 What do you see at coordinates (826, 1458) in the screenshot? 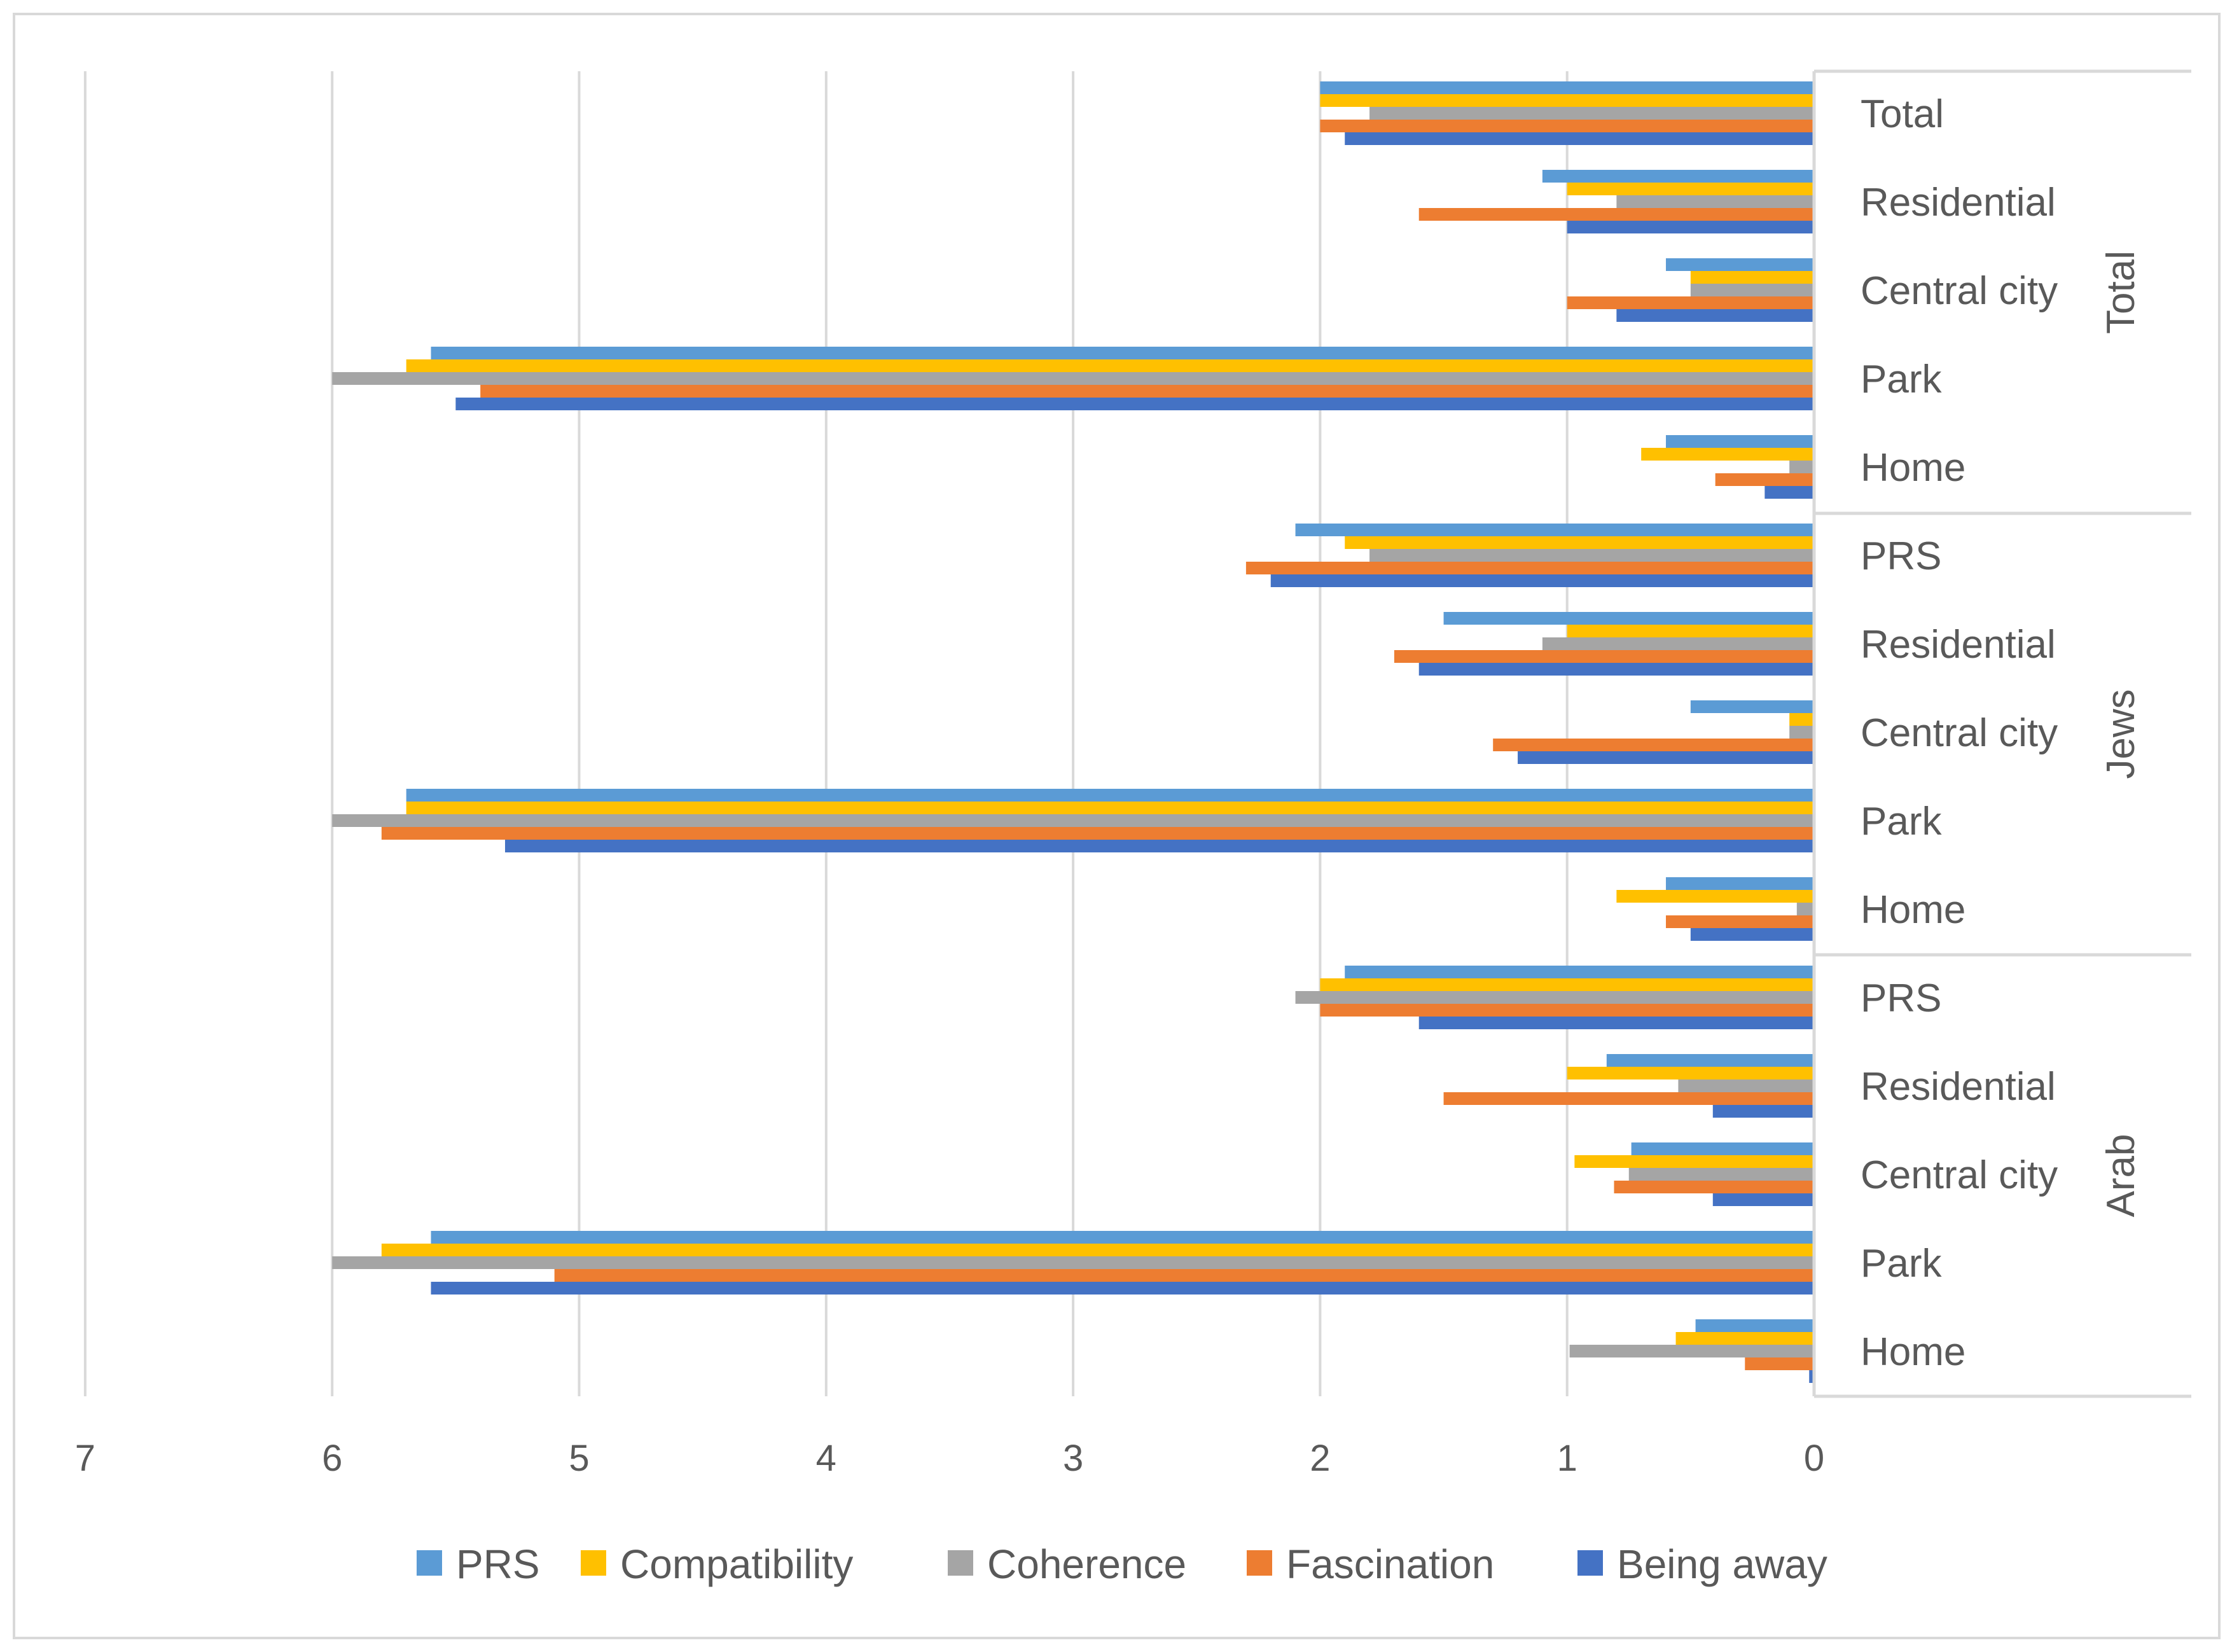
I see `x-tick-label: 4` at bounding box center [826, 1458].